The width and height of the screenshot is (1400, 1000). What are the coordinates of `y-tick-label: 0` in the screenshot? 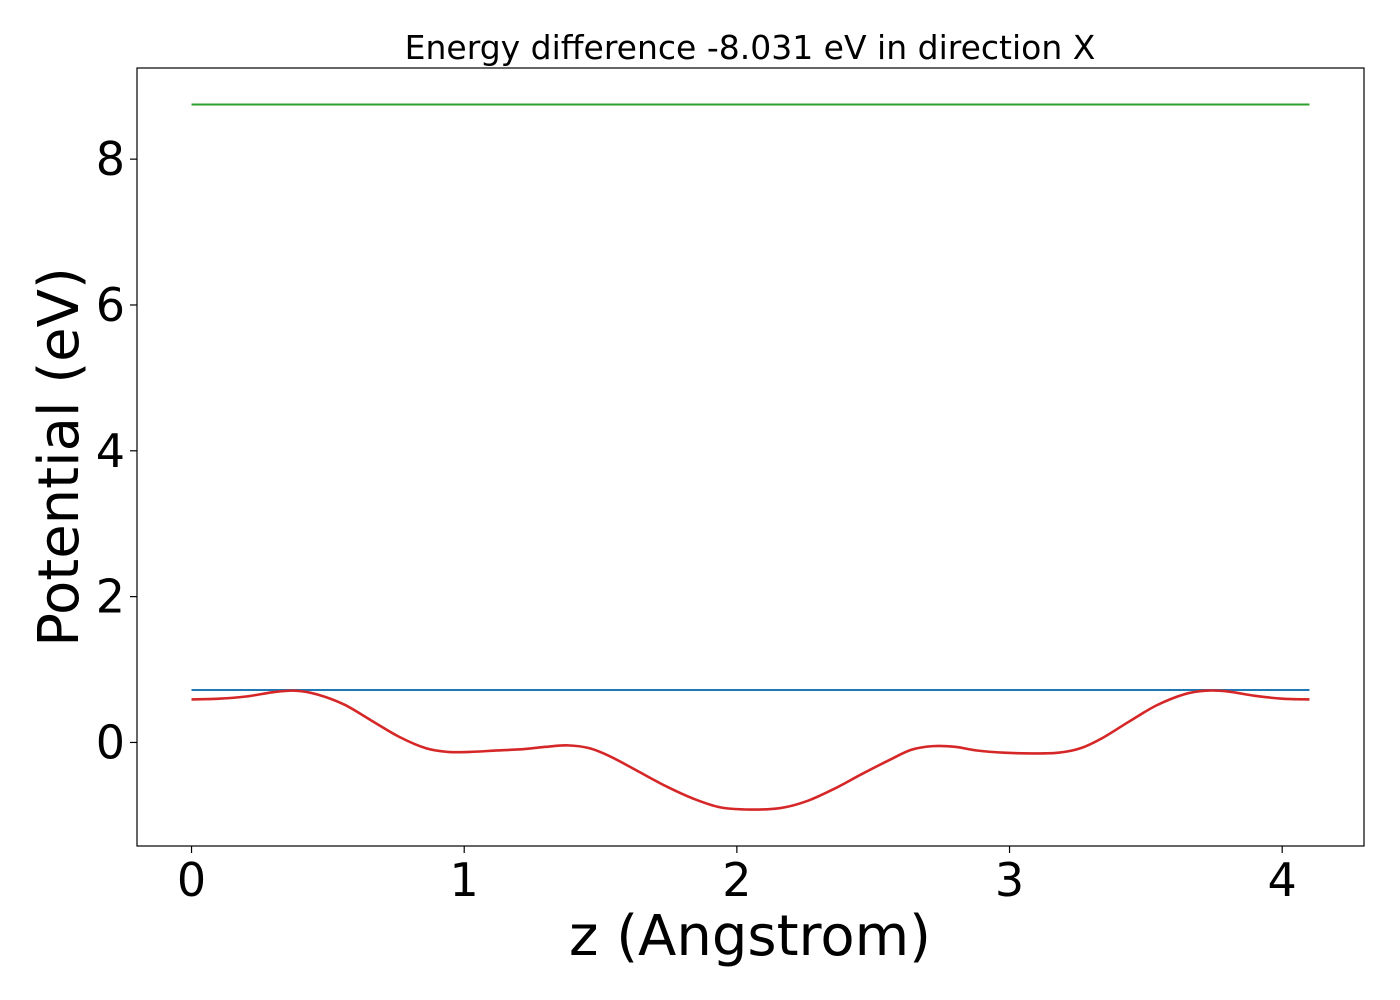 It's located at (110, 742).